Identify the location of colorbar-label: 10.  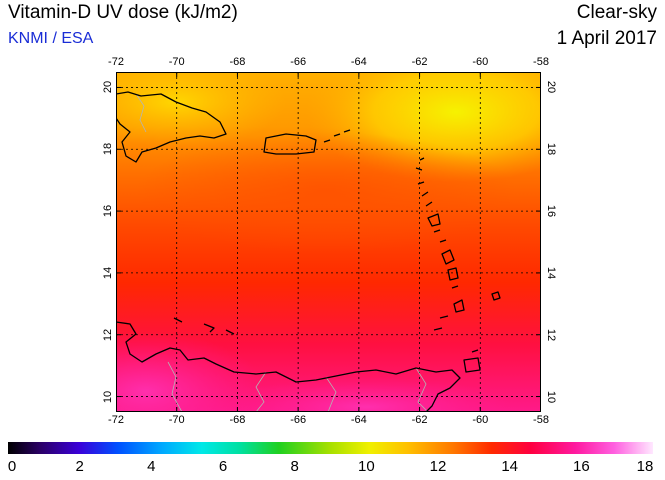
(366, 466).